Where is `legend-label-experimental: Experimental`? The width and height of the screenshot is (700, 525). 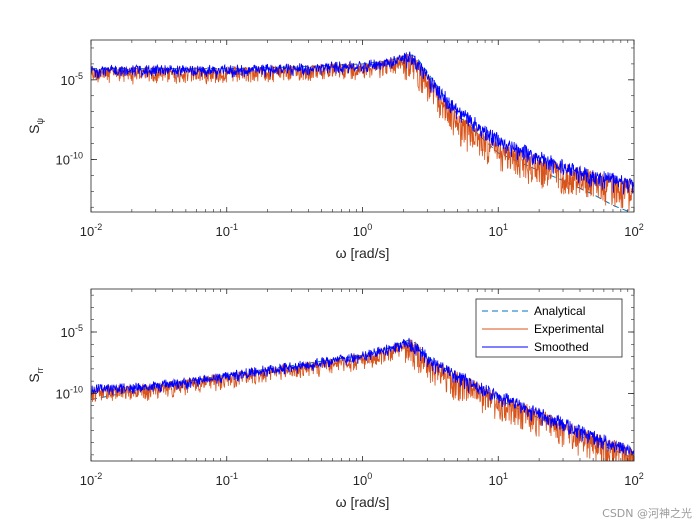
legend-label-experimental: Experimental is located at coordinates (569, 329).